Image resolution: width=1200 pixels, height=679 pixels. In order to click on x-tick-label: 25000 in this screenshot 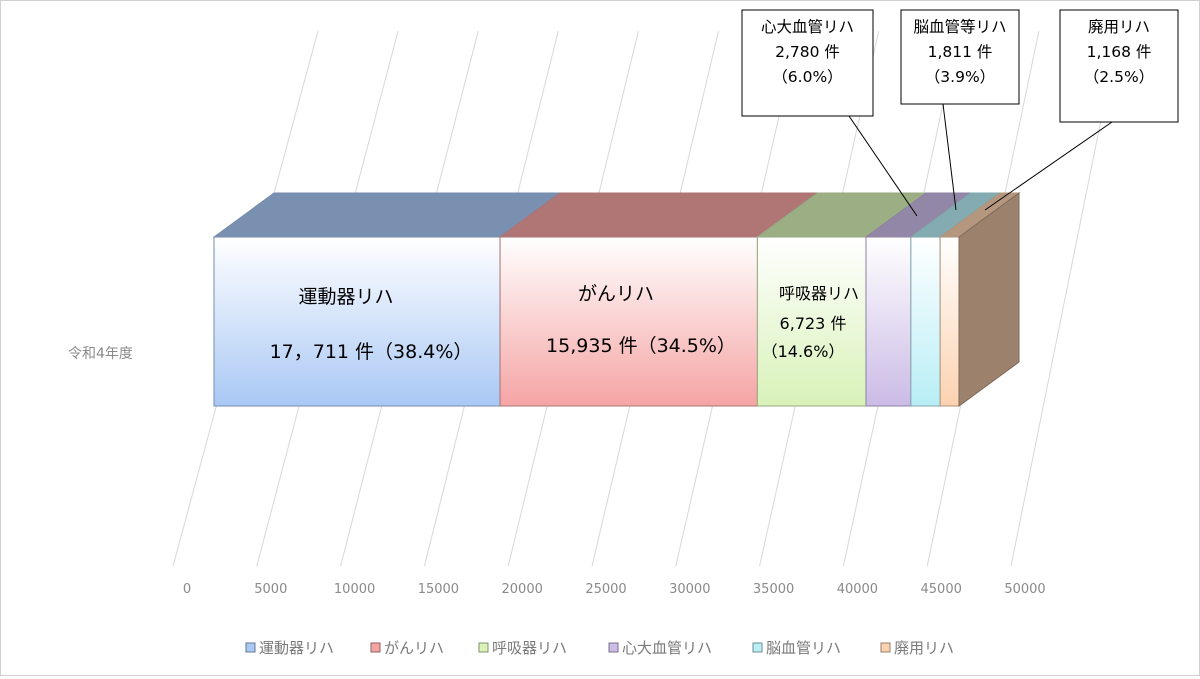, I will do `click(605, 589)`.